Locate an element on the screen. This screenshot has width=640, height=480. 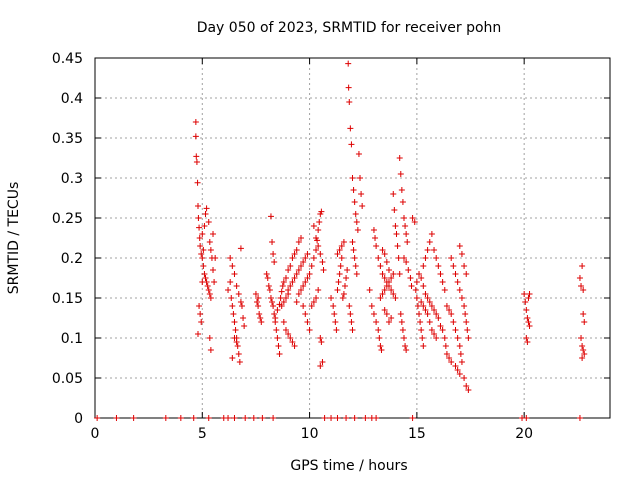
x-tick-label: 5 is located at coordinates (202, 434).